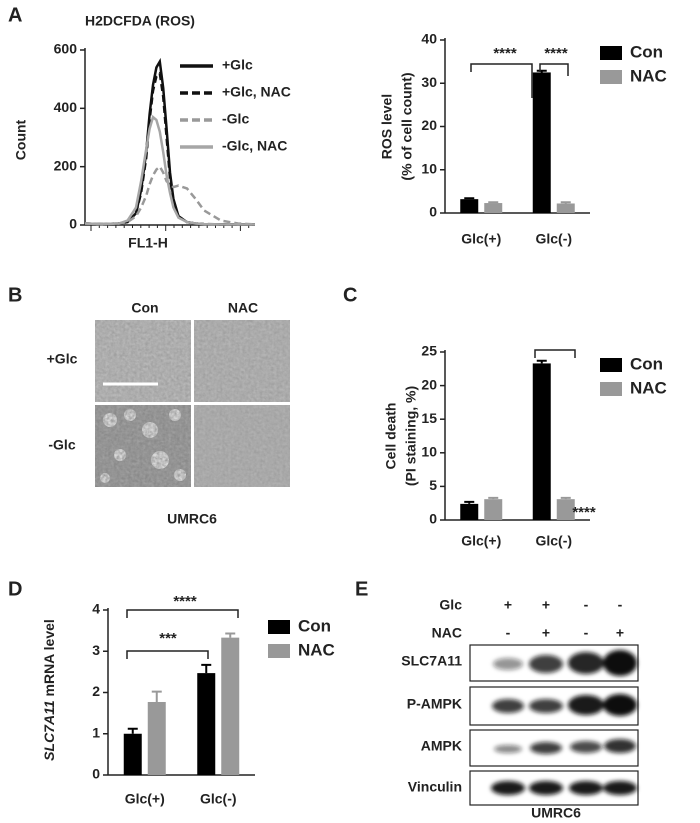 The width and height of the screenshot is (700, 823). What do you see at coordinates (431, 661) in the screenshot?
I see `protein-label: SLC7A11` at bounding box center [431, 661].